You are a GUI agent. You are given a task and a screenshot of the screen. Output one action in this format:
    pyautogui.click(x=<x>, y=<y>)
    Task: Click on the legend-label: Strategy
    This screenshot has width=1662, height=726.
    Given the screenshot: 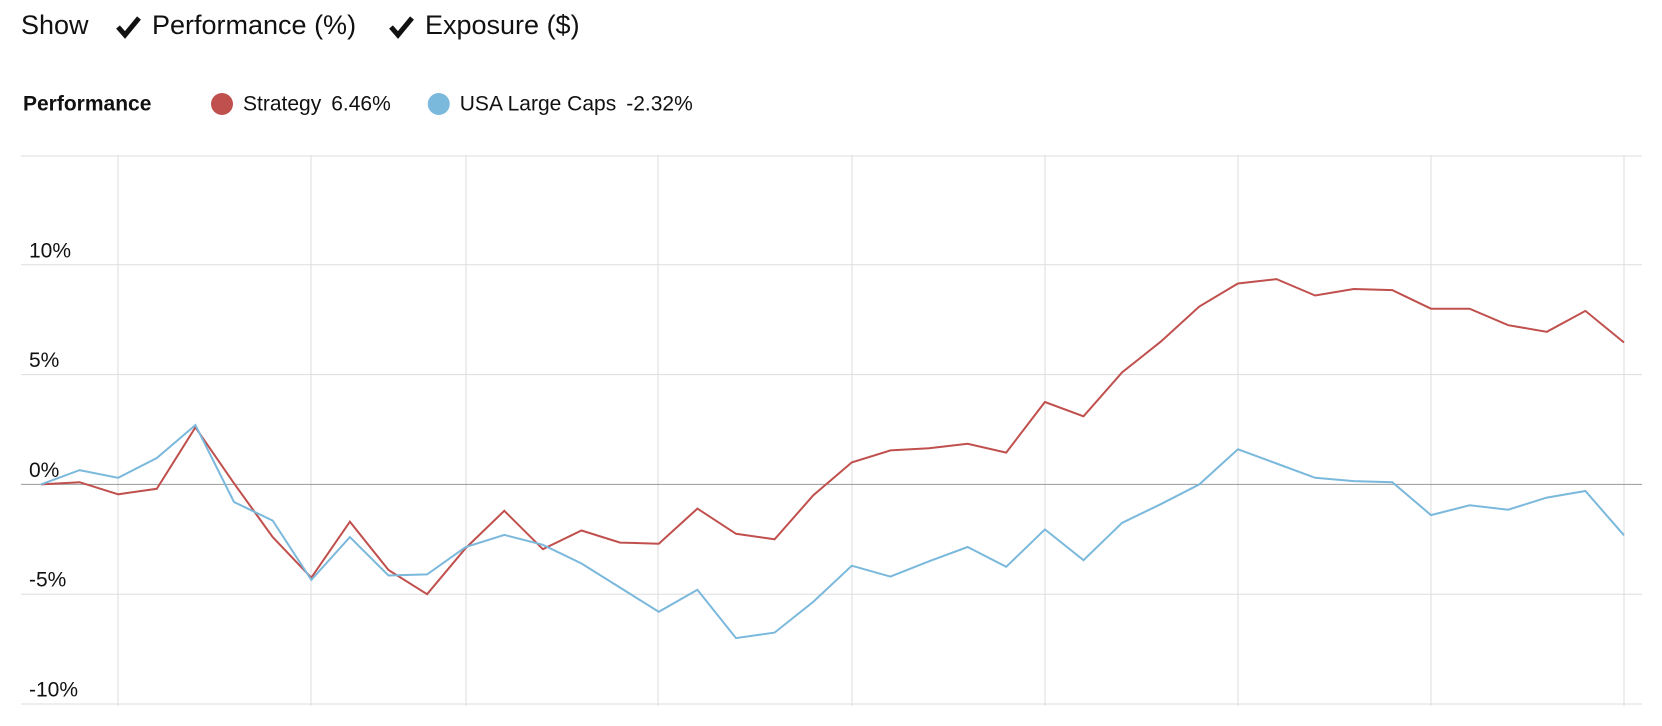 What is the action you would take?
    pyautogui.click(x=282, y=104)
    